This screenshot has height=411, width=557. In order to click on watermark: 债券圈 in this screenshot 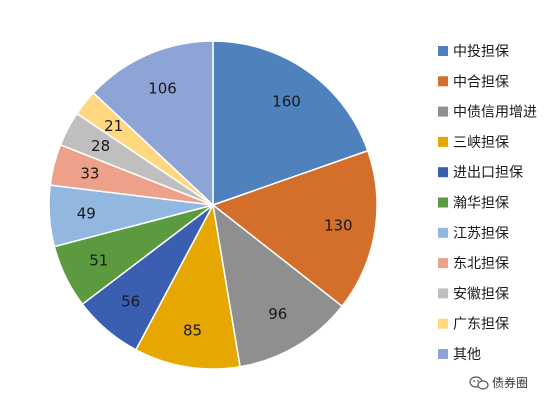, I will do `click(499, 382)`.